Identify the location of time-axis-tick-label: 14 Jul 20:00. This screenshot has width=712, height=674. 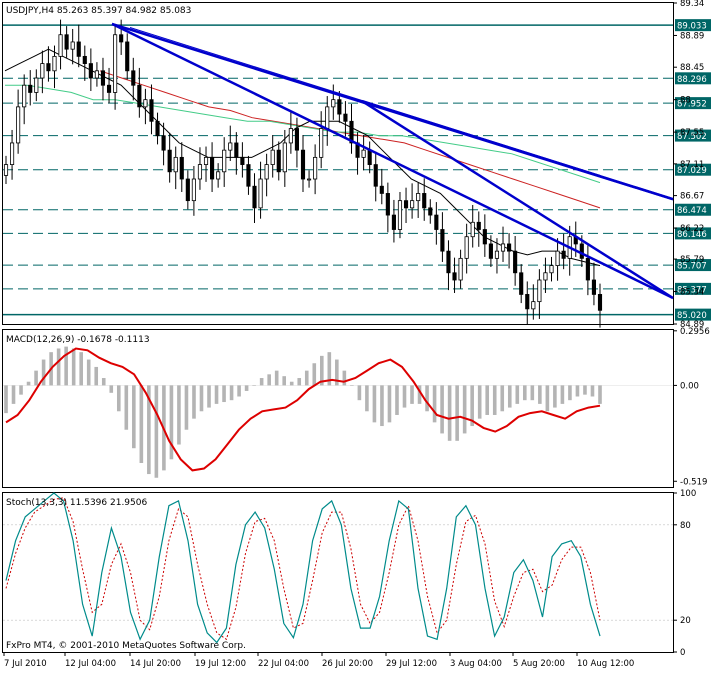
(155, 664).